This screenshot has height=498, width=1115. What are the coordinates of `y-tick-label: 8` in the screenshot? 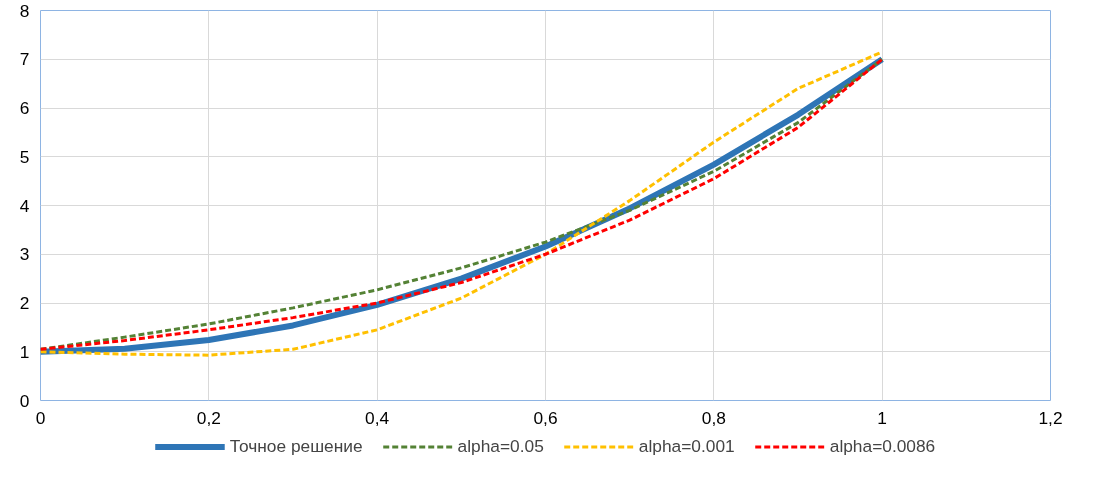 It's located at (24, 10).